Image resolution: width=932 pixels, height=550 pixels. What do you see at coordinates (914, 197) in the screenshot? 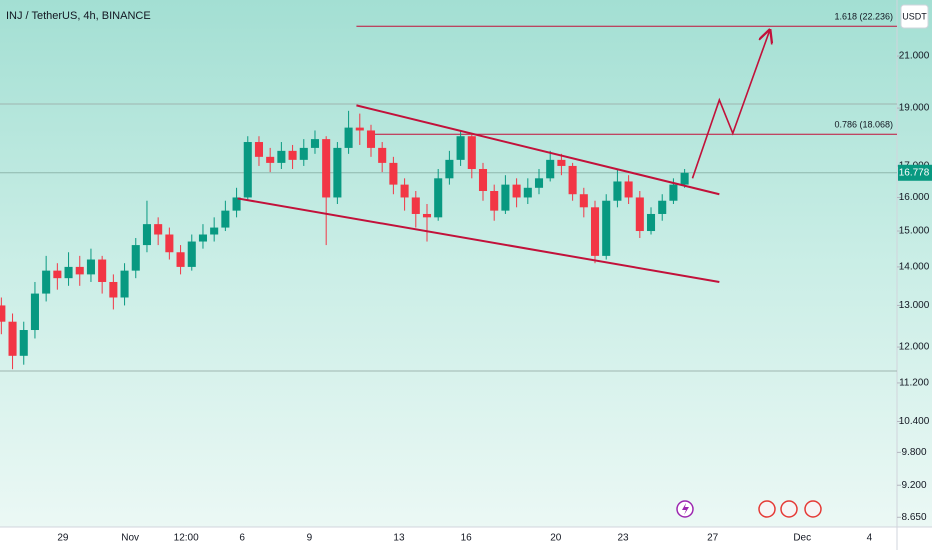
I see `y-tick-label: 16.000` at bounding box center [914, 197].